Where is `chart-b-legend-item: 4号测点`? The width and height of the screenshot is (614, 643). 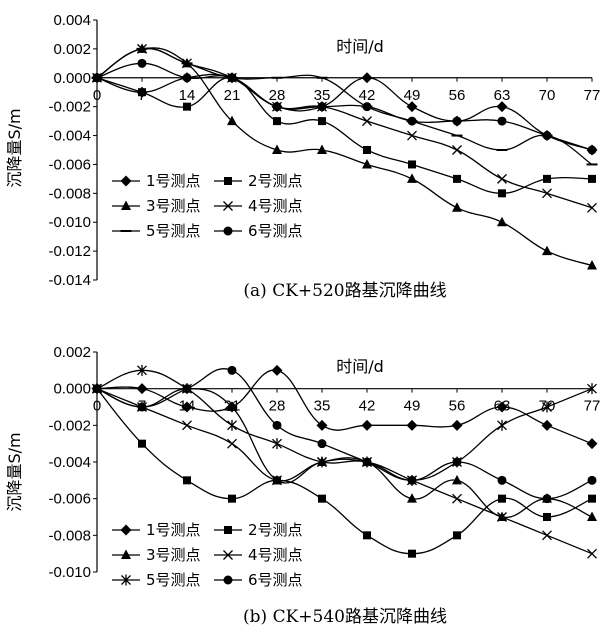
chart-b-legend-item: 4号测点 is located at coordinates (258, 555).